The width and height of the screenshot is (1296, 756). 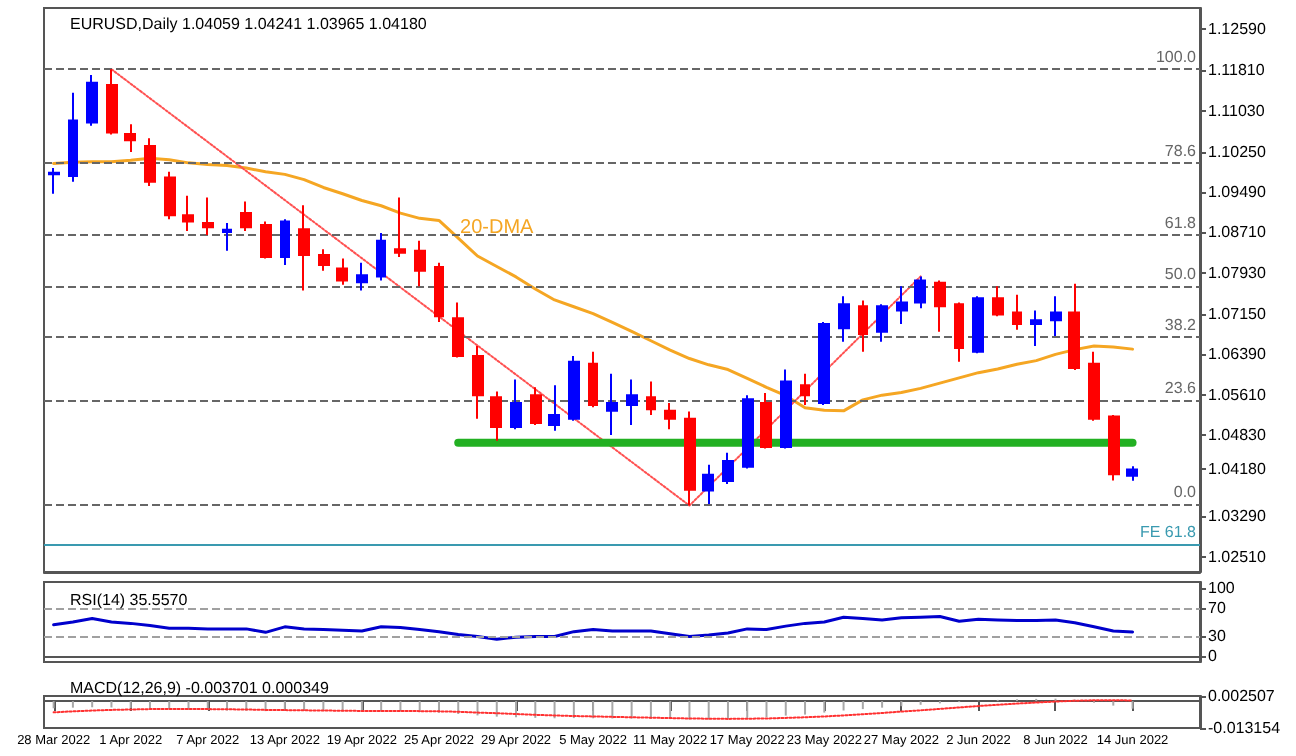 What do you see at coordinates (1217, 608) in the screenshot?
I see `y-tick-label: 70` at bounding box center [1217, 608].